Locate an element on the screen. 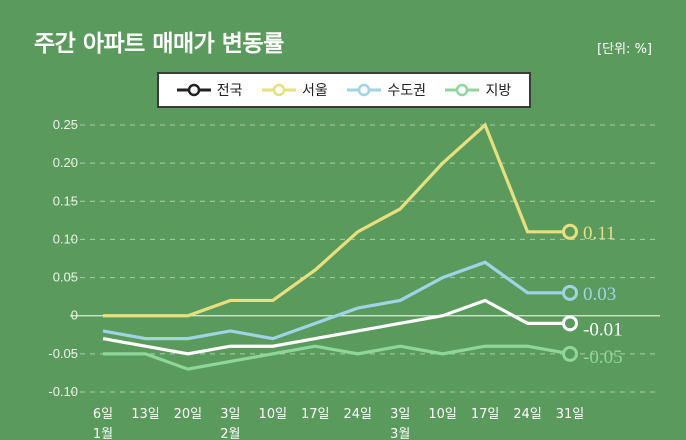 This screenshot has height=440, width=686. x-month-label: 1월 is located at coordinates (103, 433).